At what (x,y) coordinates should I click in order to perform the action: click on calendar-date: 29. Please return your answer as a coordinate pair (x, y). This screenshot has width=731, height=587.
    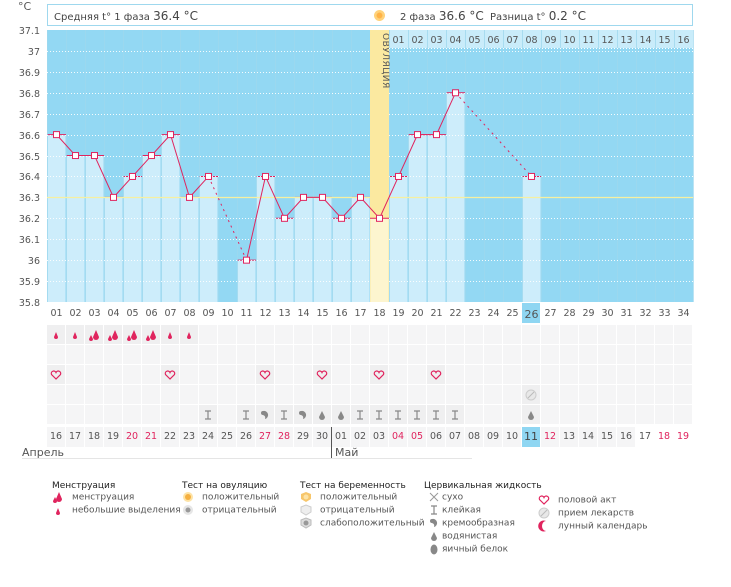
    Looking at the image, I should click on (303, 437).